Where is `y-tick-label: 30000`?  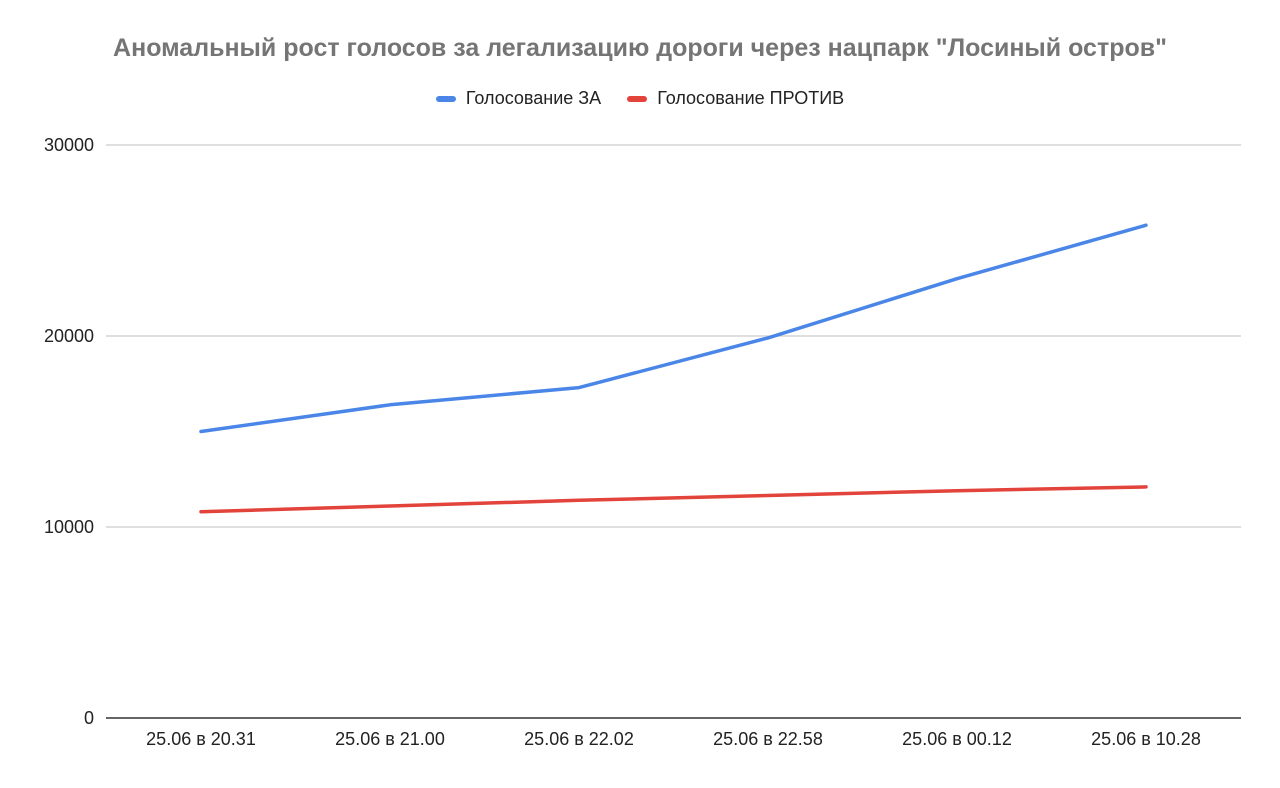 y-tick-label: 30000 is located at coordinates (69, 145).